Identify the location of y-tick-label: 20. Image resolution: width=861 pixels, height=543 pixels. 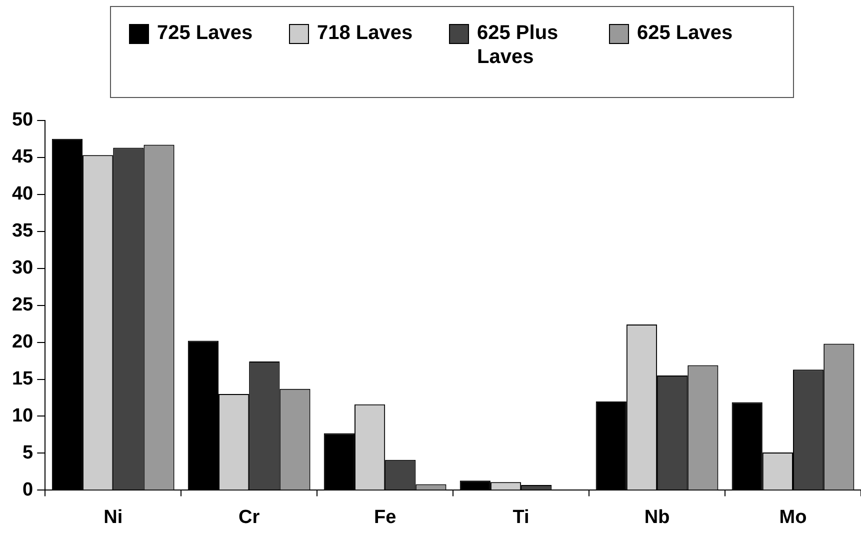
(23, 342).